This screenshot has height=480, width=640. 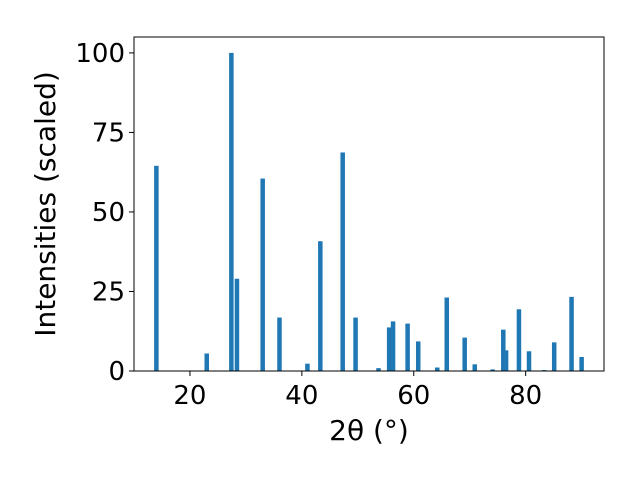 What do you see at coordinates (108, 213) in the screenshot?
I see `y-tick-label-2: 50` at bounding box center [108, 213].